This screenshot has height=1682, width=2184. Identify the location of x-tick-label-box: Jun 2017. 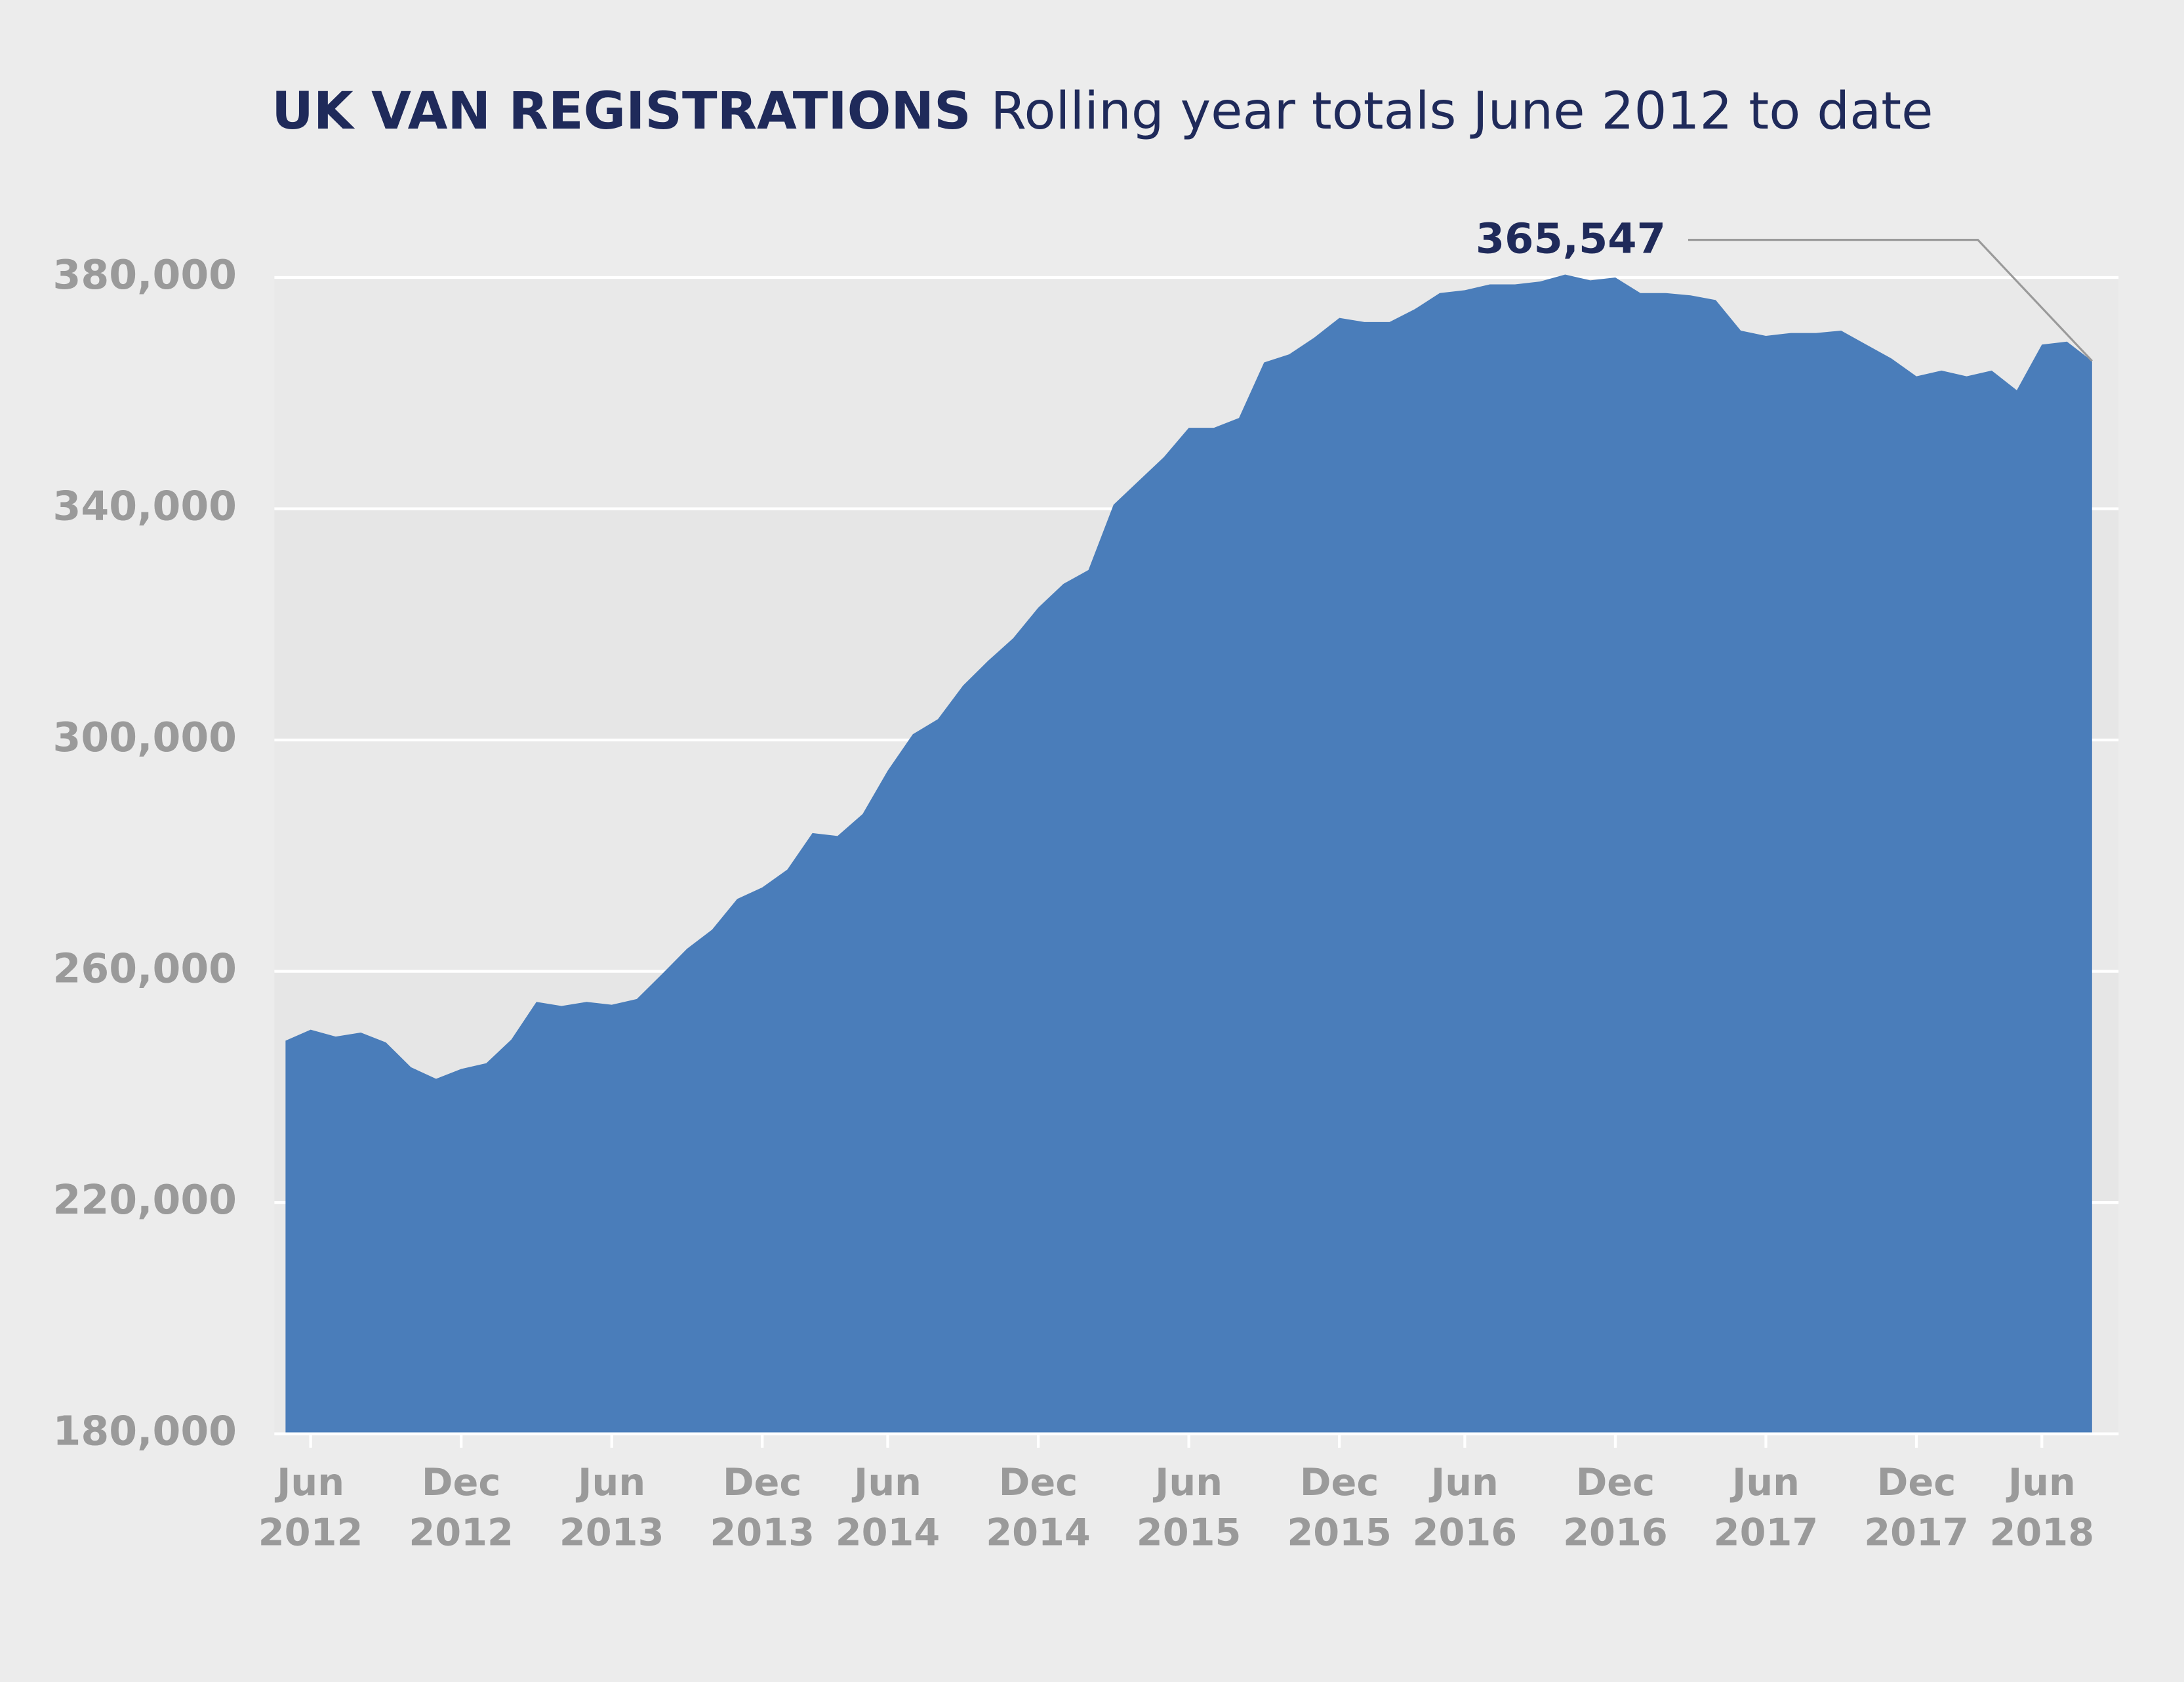
(1766, 1508).